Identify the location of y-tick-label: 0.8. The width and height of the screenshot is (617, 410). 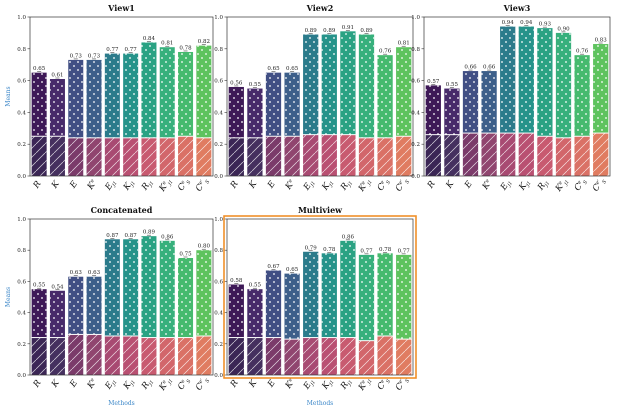
(218, 50).